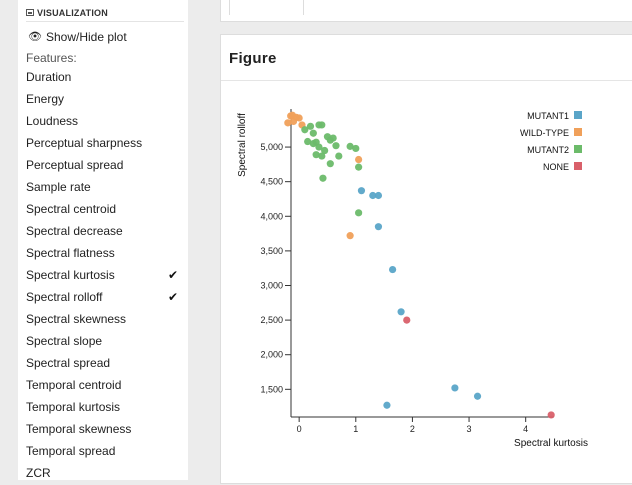 This screenshot has height=485, width=632. What do you see at coordinates (525, 429) in the screenshot?
I see `x-tick-label: 4` at bounding box center [525, 429].